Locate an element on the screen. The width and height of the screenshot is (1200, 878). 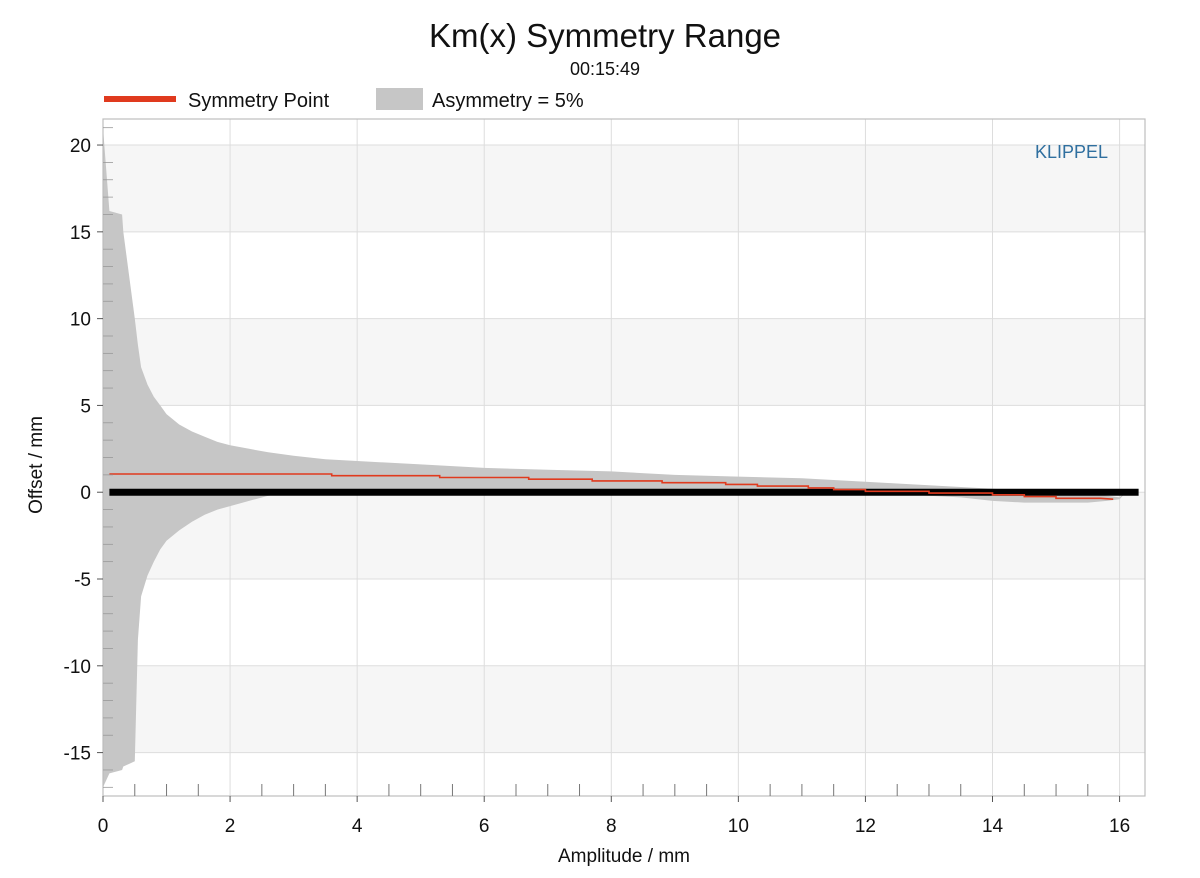
chart-title: Km(x) Symmetry Range is located at coordinates (605, 35).